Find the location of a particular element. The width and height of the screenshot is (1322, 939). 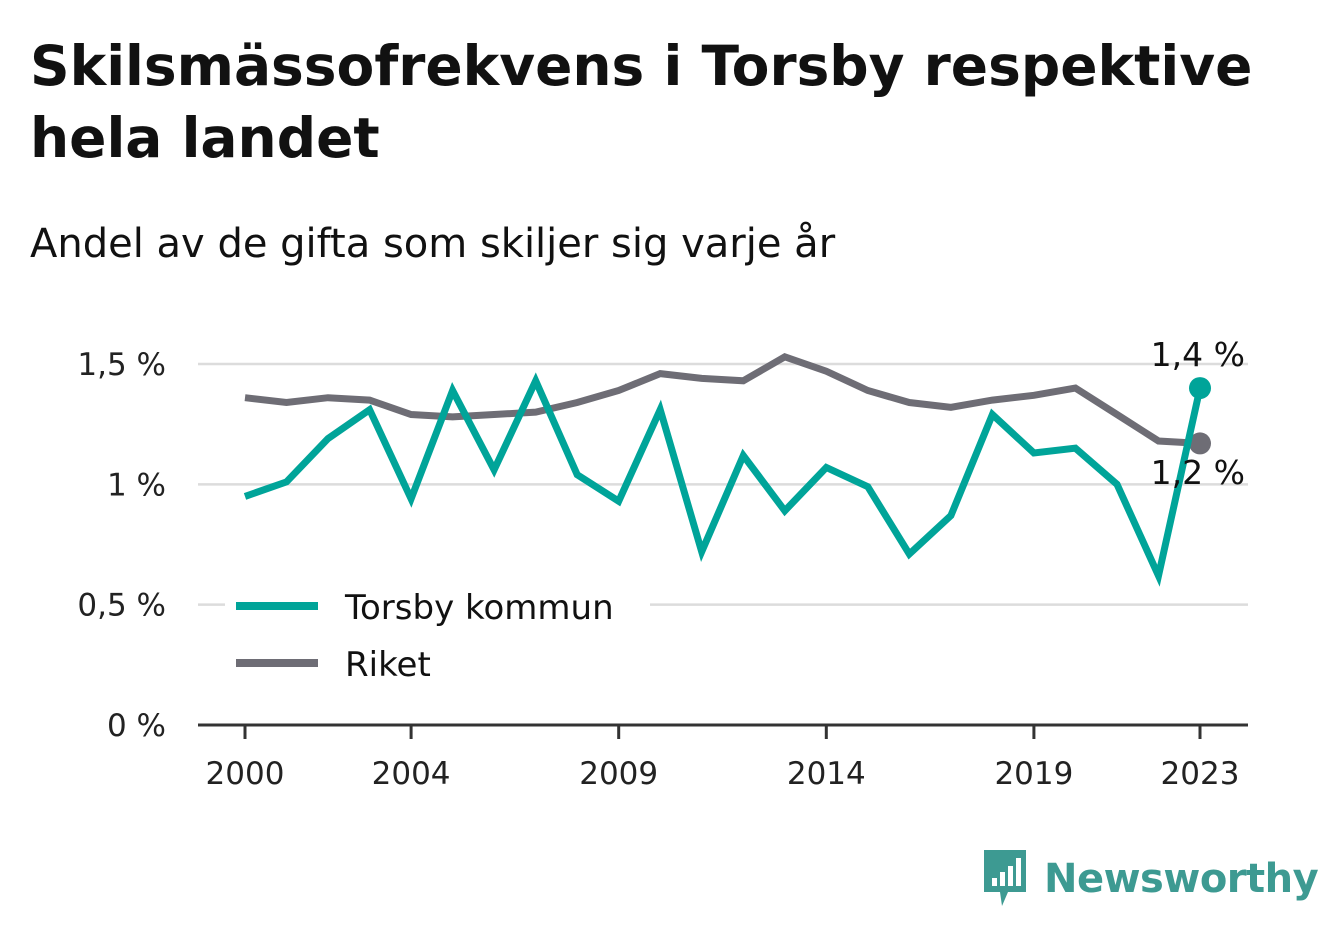

legend-label-torsby: Torsby kommun is located at coordinates (479, 608).